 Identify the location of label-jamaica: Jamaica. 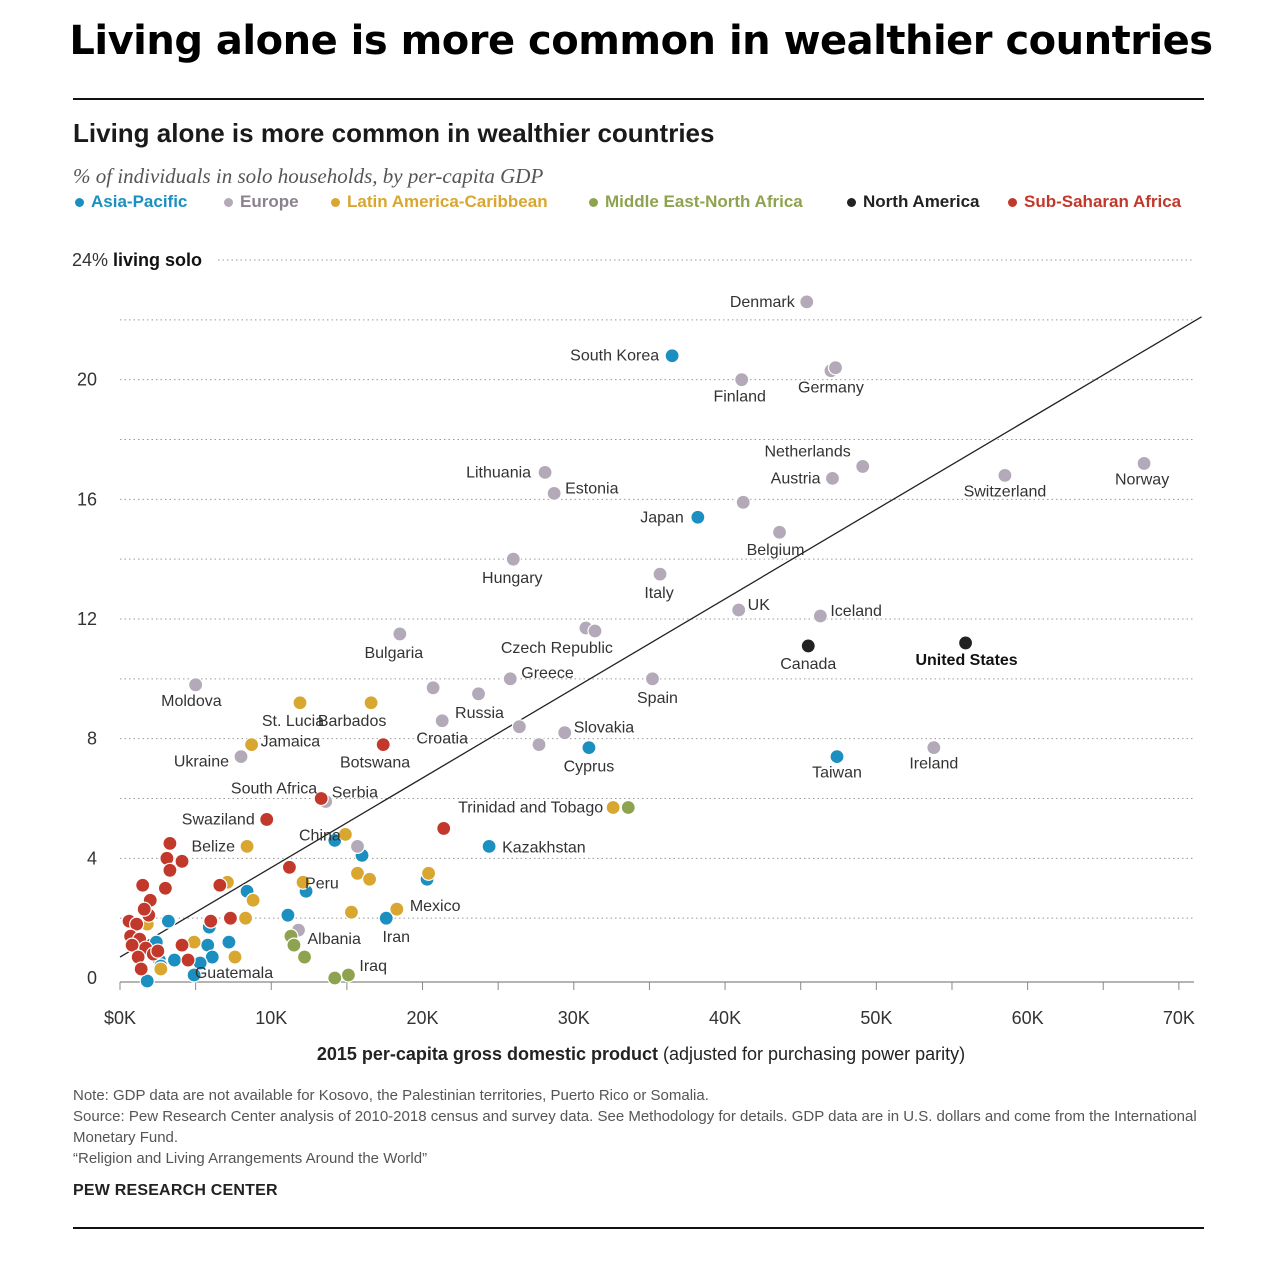
(291, 742).